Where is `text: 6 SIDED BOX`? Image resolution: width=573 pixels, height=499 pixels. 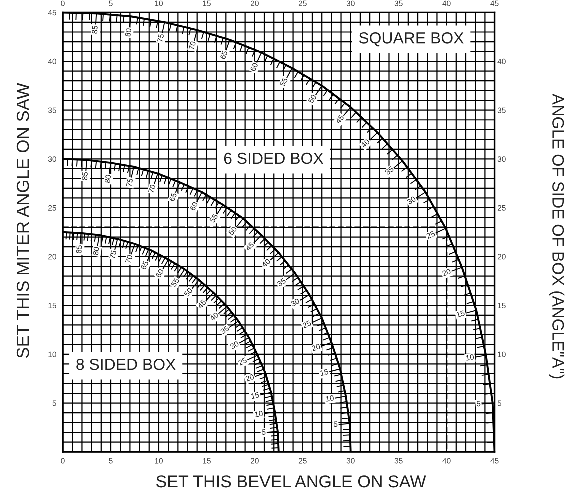
text: 6 SIDED BOX is located at coordinates (274, 158).